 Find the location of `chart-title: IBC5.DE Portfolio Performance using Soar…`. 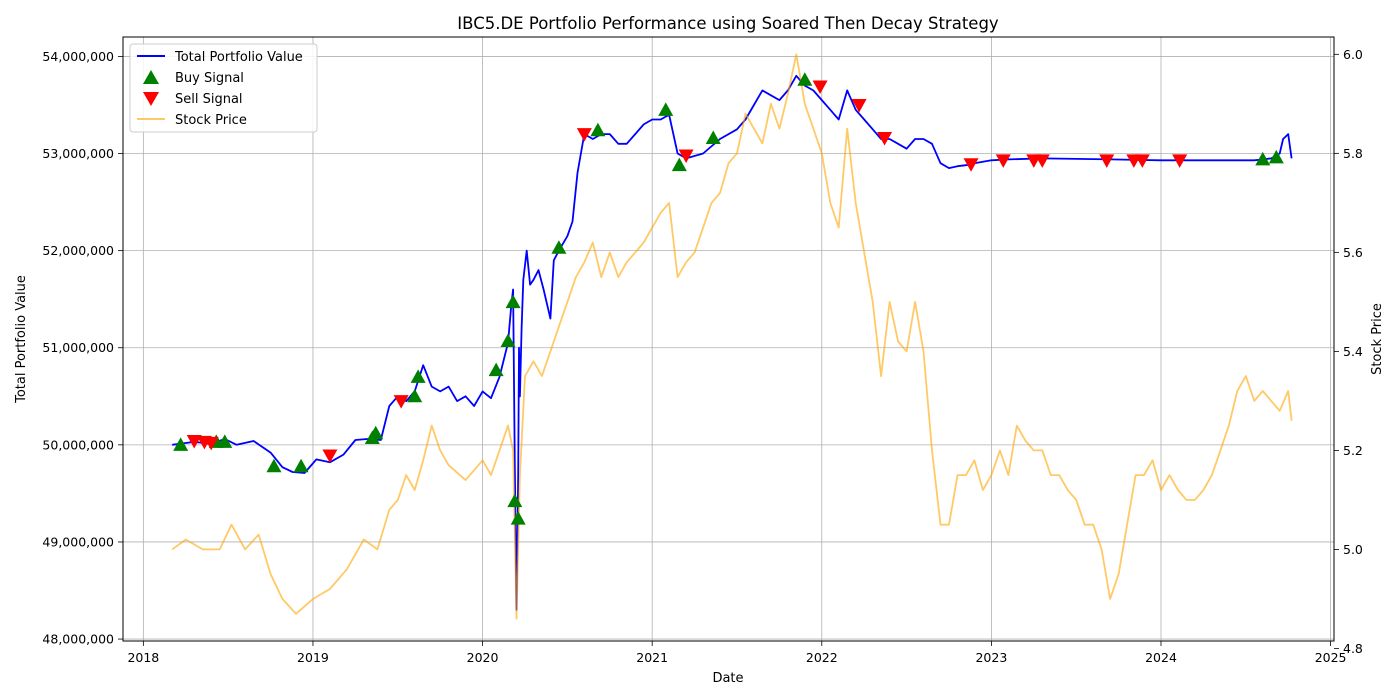

chart-title: IBC5.DE Portfolio Performance using Soar… is located at coordinates (728, 23).